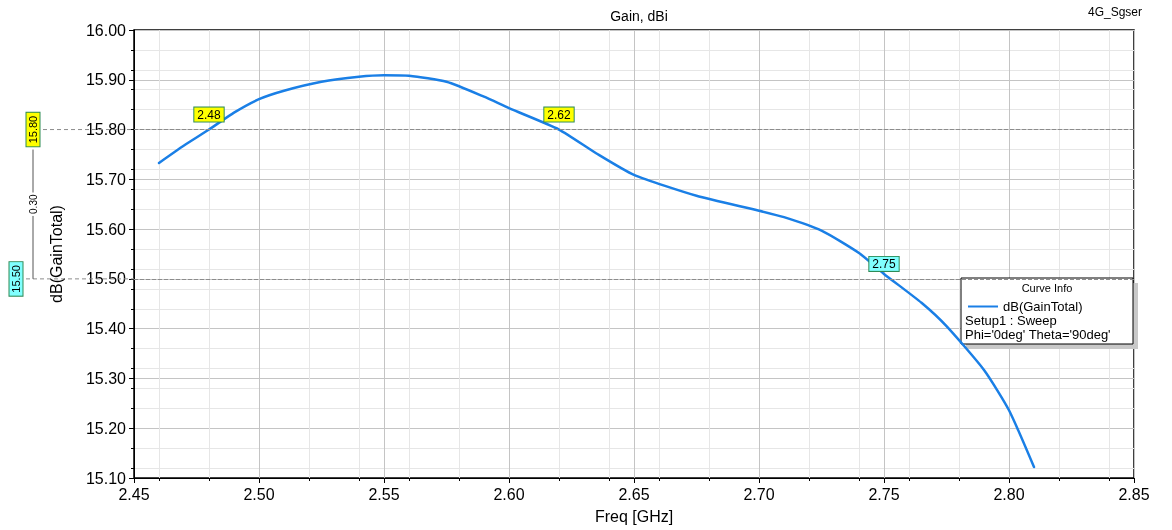 The height and width of the screenshot is (530, 1172). What do you see at coordinates (634, 494) in the screenshot?
I see `x-tick-label: 2.65` at bounding box center [634, 494].